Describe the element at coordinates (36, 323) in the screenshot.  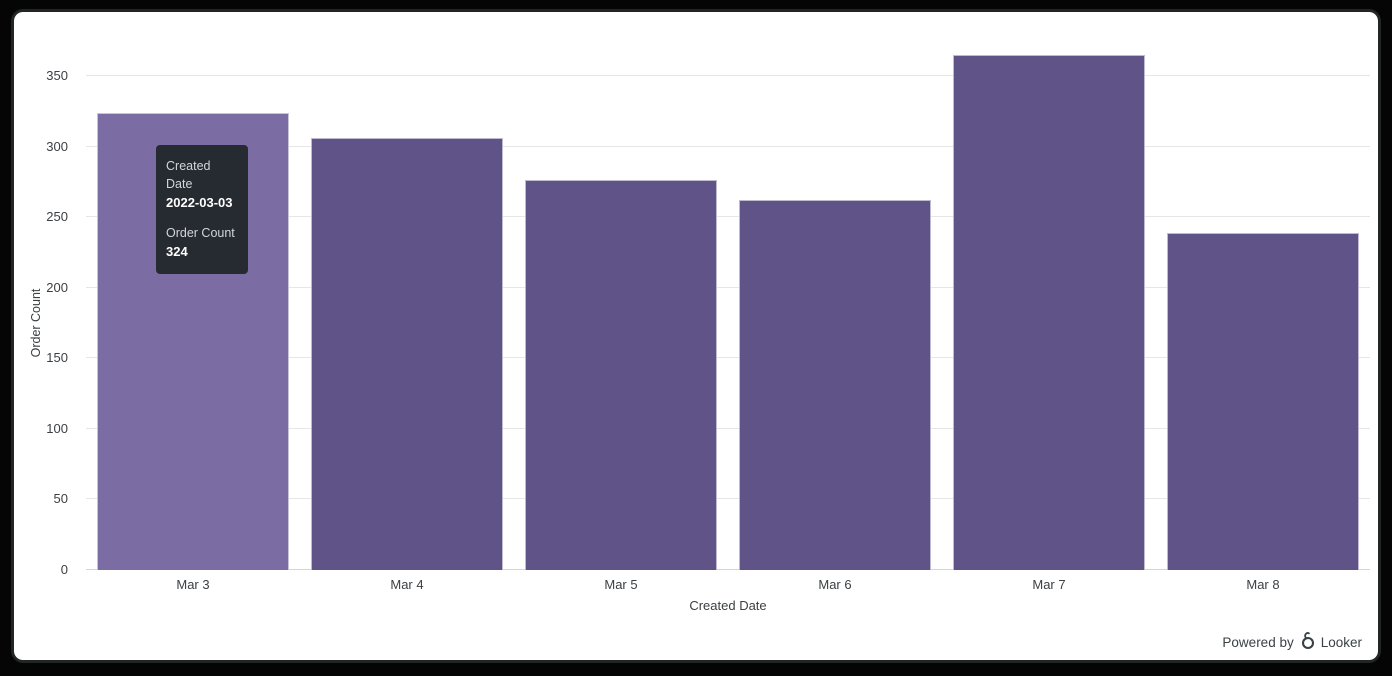
I see `y-axis-title: Order Count` at that location.